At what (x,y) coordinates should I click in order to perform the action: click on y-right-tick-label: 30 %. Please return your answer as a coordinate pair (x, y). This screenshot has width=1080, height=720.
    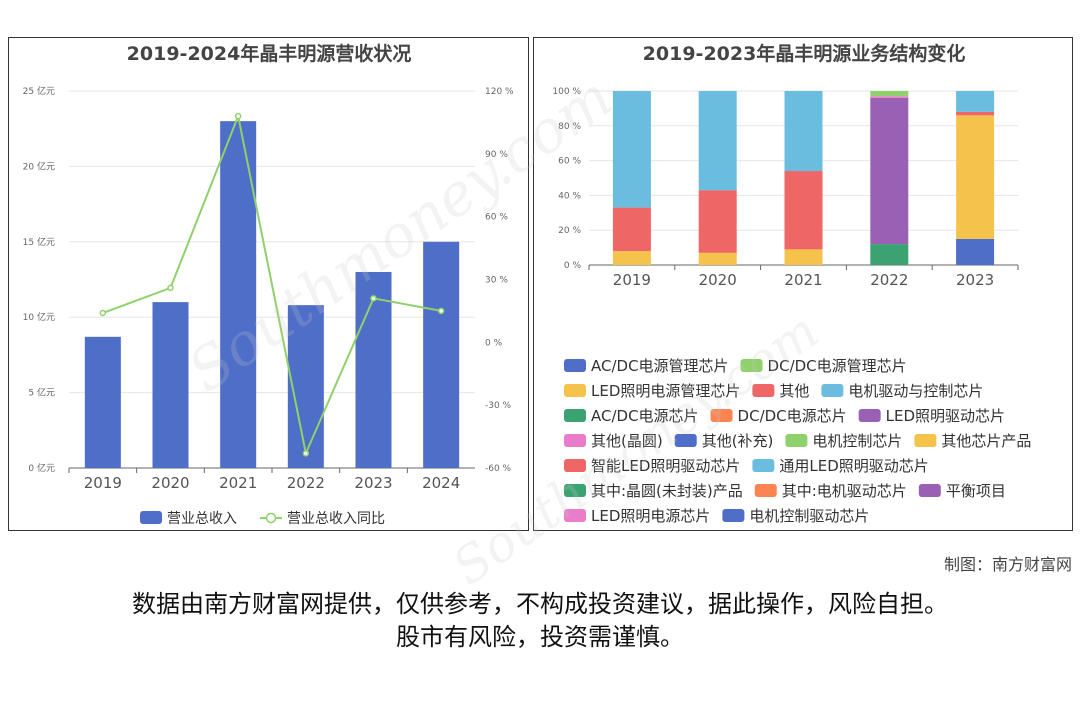
    Looking at the image, I should click on (496, 281).